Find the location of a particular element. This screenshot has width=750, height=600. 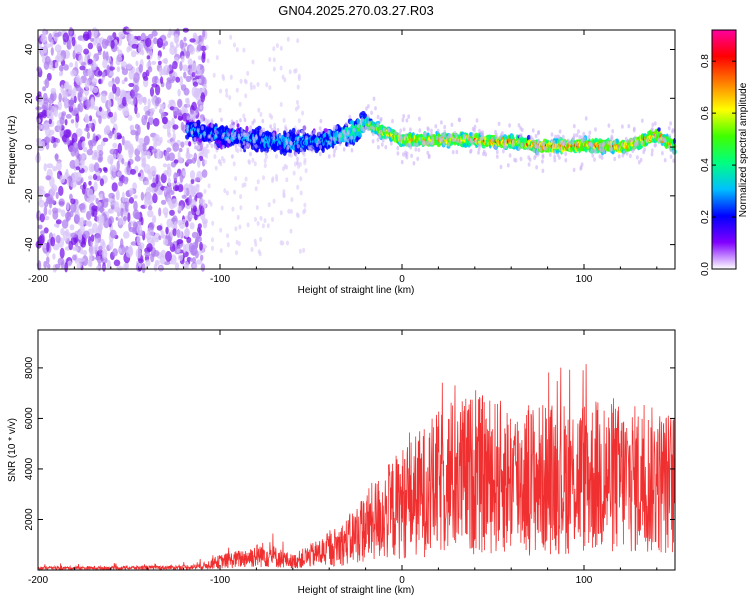

colorbar-label: Normalized spectral amplitude is located at coordinates (743, 149).